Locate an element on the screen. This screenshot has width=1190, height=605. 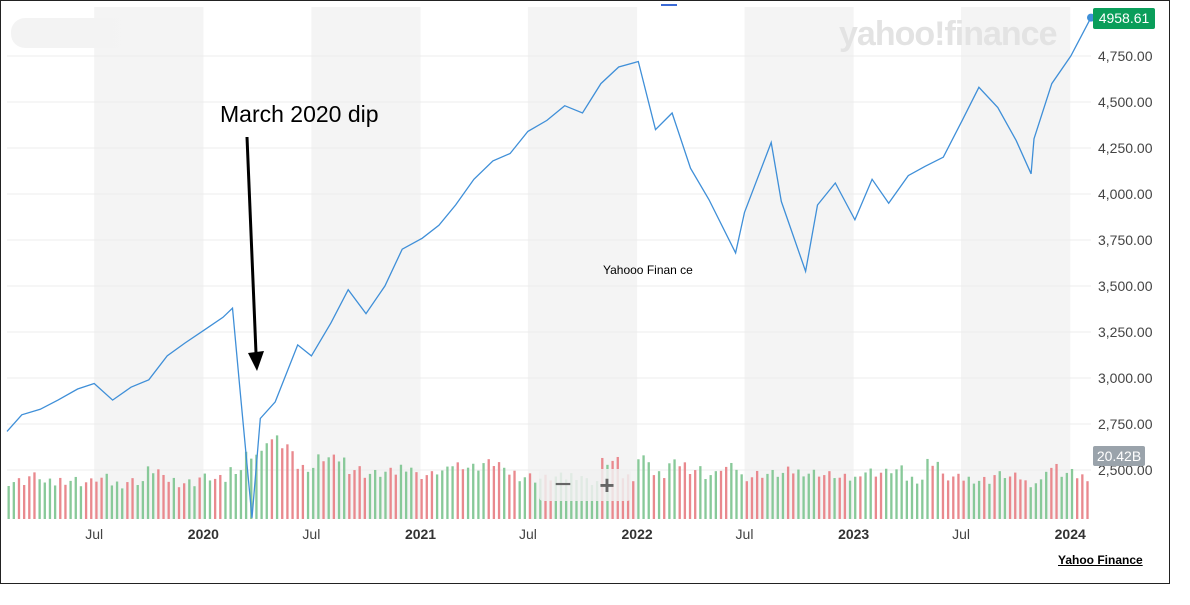
y-tick-label: 3,750.00 is located at coordinates (1125, 240).